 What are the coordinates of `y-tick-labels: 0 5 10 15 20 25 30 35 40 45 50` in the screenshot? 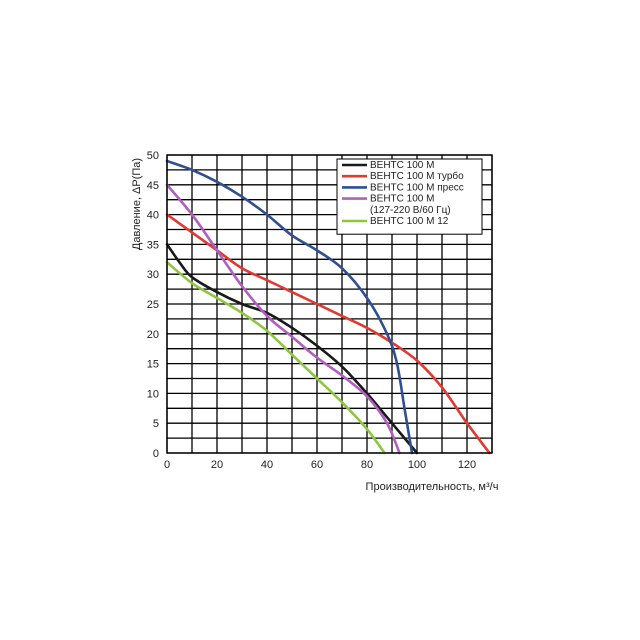 It's located at (153, 305).